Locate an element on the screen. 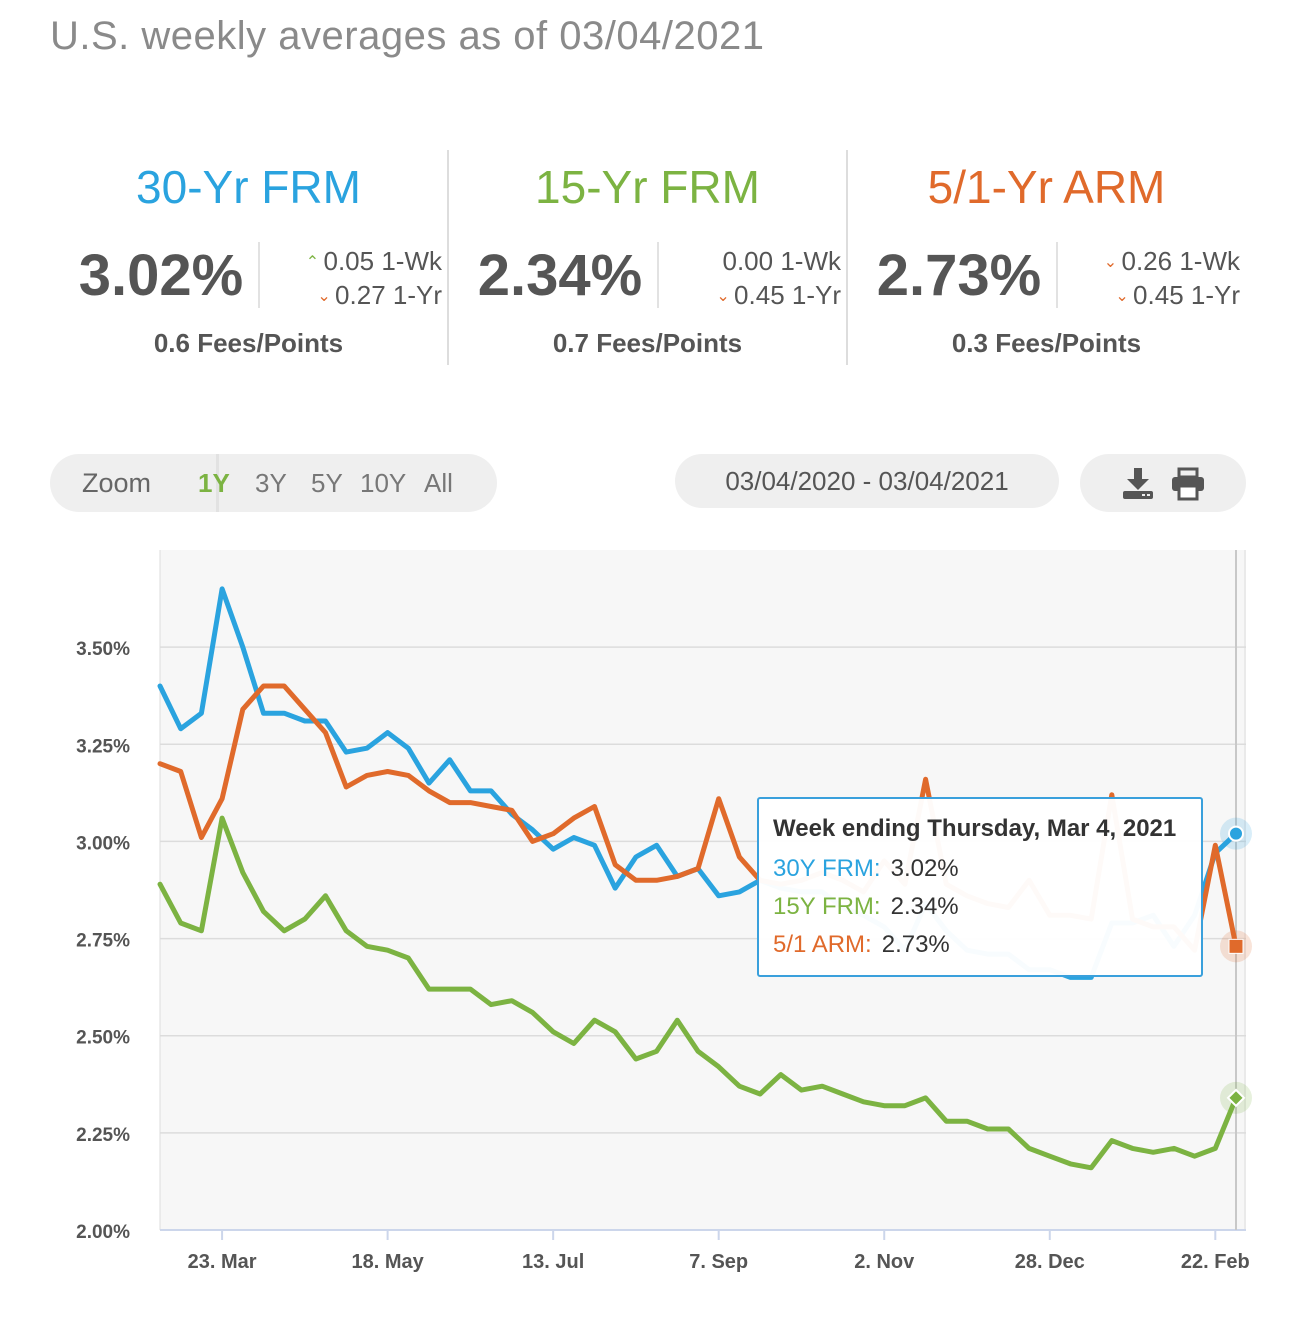 This screenshot has height=1330, width=1292. tooltip-row-15y: 15Y FRM: 2.34% is located at coordinates (866, 907).